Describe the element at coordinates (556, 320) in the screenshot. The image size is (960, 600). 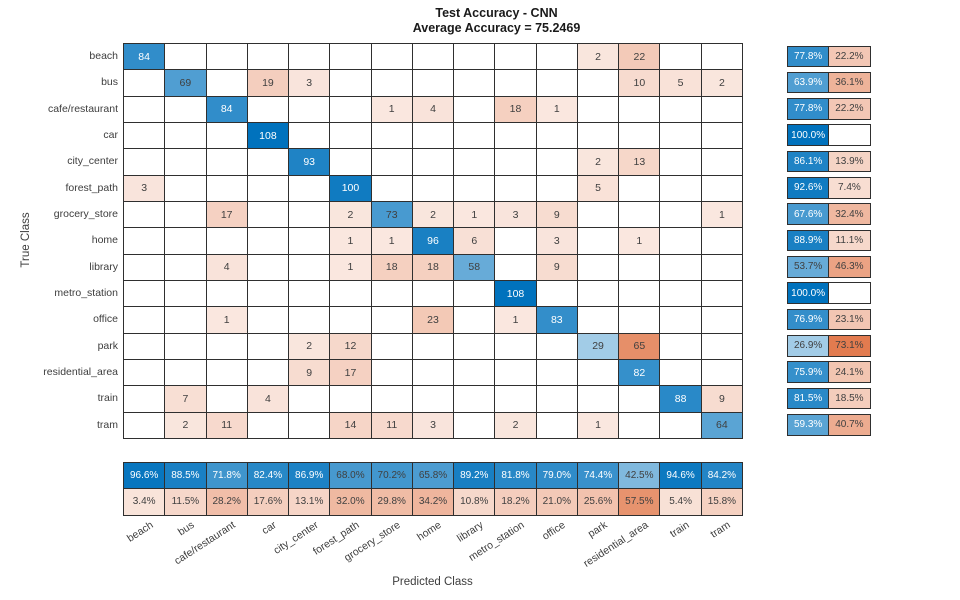
I see `matrix-cell: 83` at that location.